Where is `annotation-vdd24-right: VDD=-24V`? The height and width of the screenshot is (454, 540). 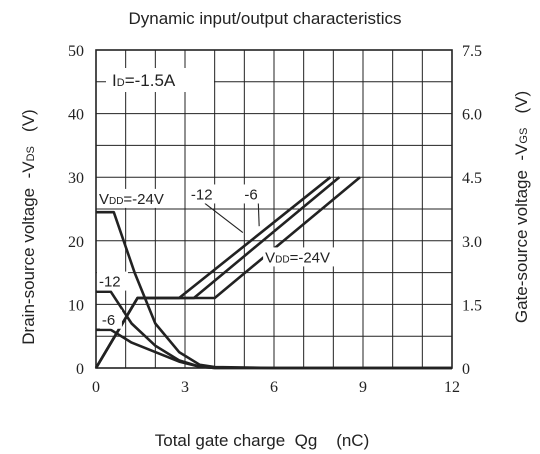
annotation-vdd24-right: VDD=-24V is located at coordinates (297, 257).